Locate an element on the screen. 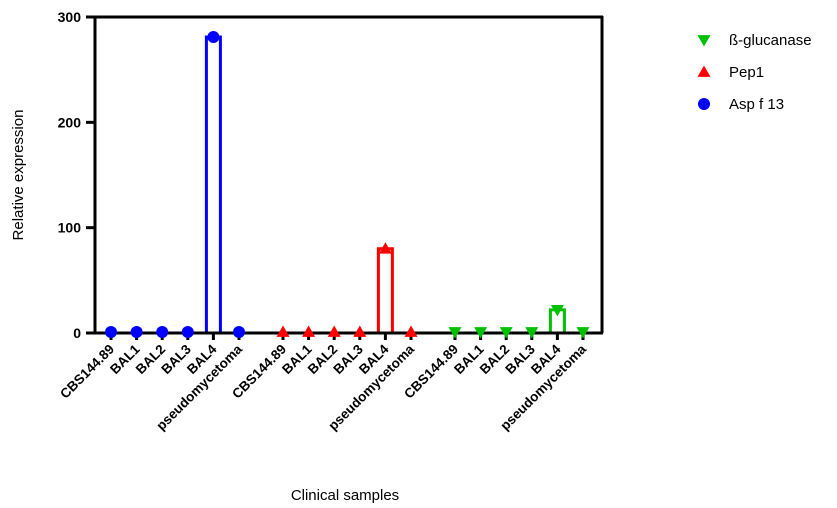 The image size is (837, 508). y-tick-label: 300 is located at coordinates (70, 17).